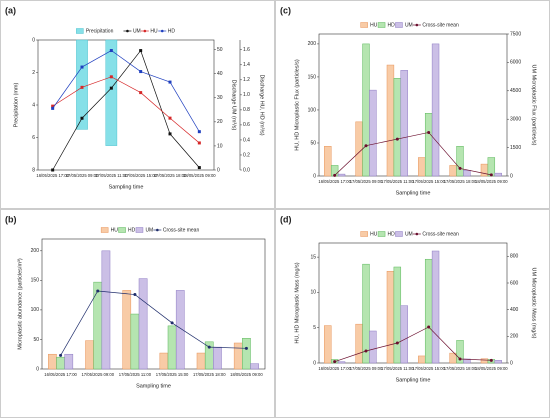 This screenshot has width=550, height=418. I want to click on y2-tick-label: 4500, so click(515, 91).